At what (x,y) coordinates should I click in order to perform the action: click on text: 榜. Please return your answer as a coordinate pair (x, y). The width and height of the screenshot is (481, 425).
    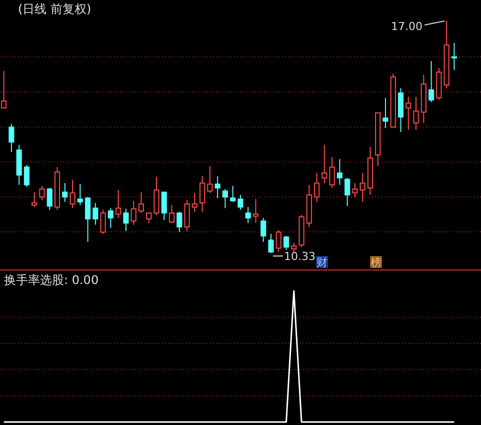
    Looking at the image, I should click on (376, 262).